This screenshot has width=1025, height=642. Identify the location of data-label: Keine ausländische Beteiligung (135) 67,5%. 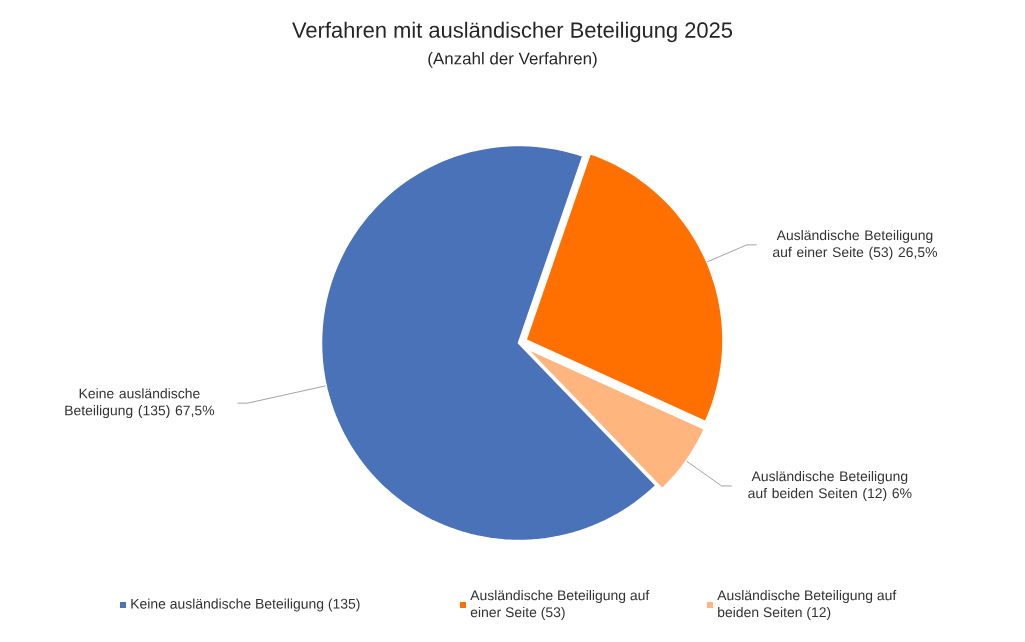
(140, 403).